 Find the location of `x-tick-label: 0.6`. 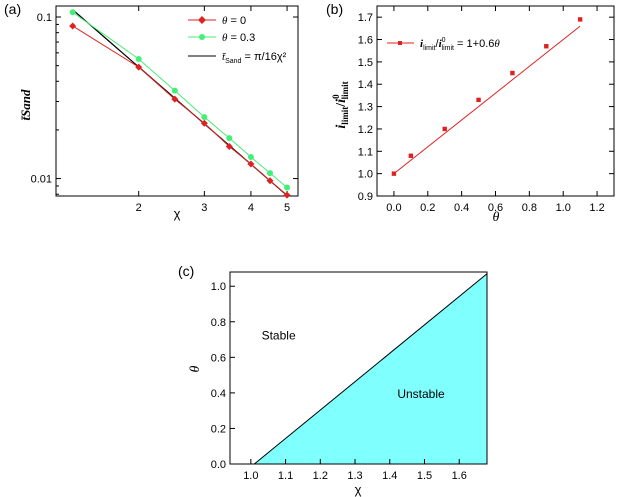

x-tick-label: 0.6 is located at coordinates (495, 208).